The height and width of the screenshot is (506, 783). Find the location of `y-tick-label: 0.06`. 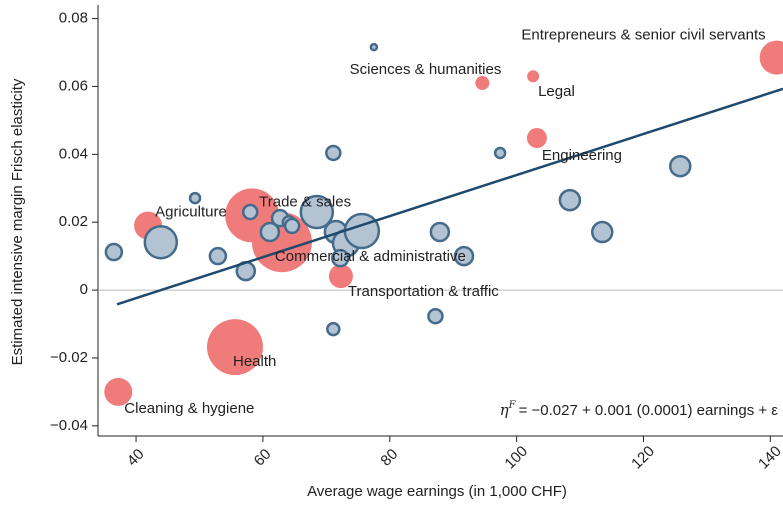

y-tick-label: 0.06 is located at coordinates (73, 85).